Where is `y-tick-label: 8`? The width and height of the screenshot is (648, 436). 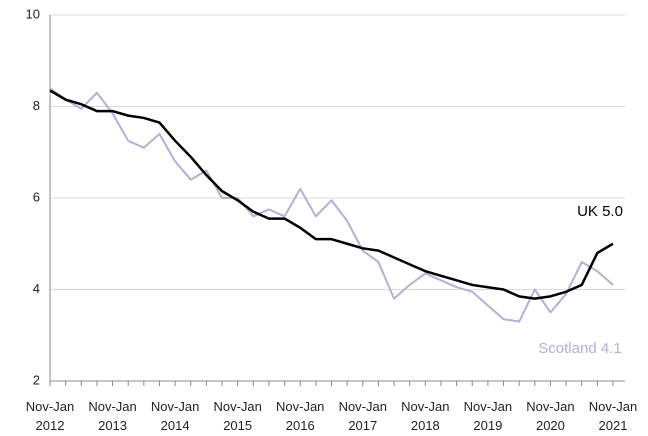 y-tick-label: 8 is located at coordinates (36, 105).